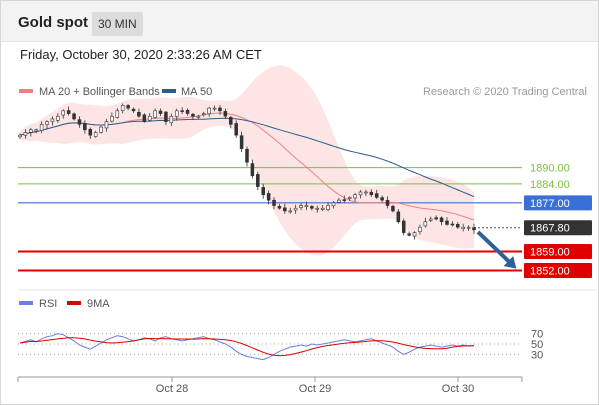 Image resolution: width=599 pixels, height=405 pixels. What do you see at coordinates (458, 389) in the screenshot?
I see `x-tick-label: Oct 30` at bounding box center [458, 389].